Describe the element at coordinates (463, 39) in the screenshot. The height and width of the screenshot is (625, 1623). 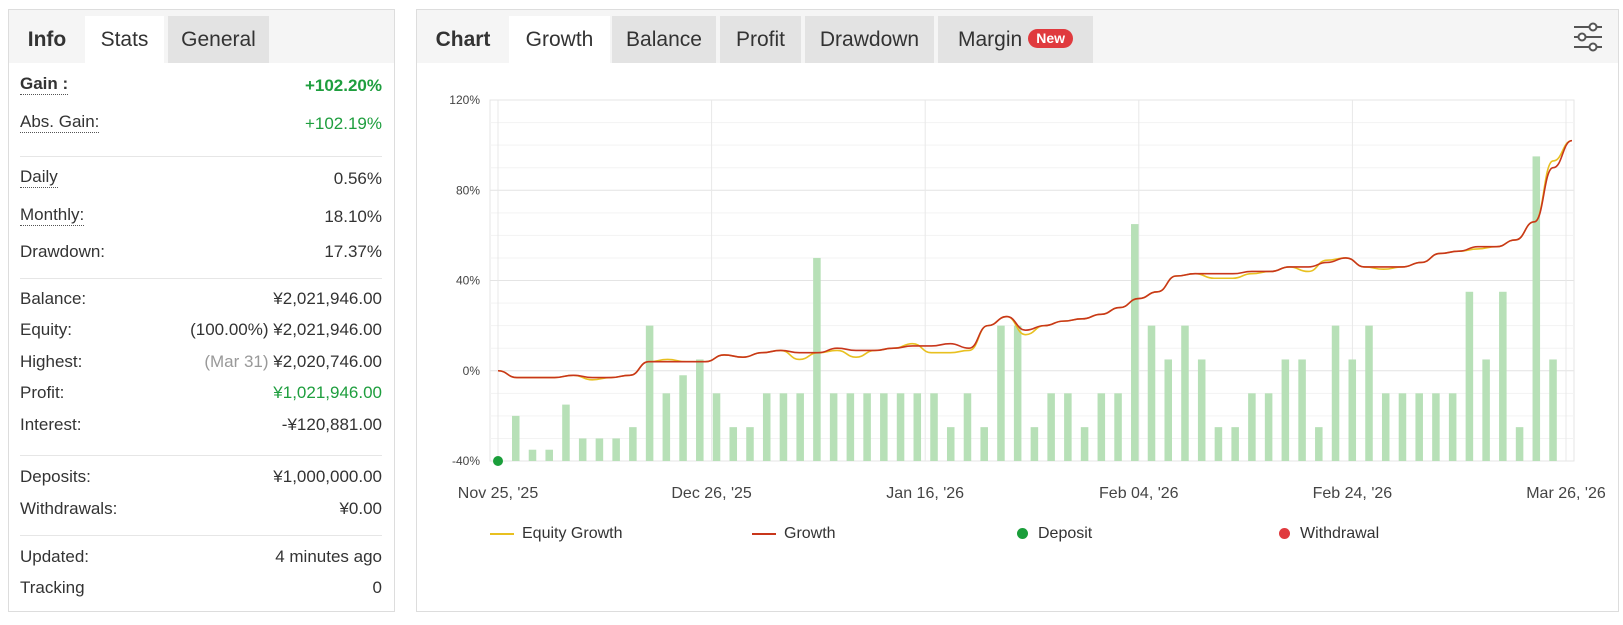
I see `tab-chart: Chart` at that location.